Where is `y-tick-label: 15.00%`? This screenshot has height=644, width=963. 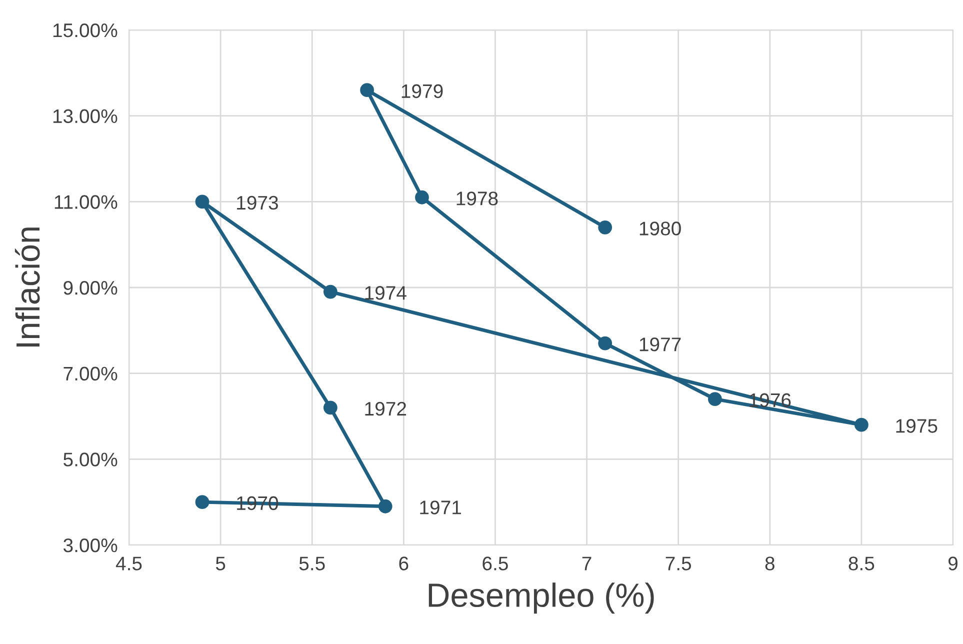
y-tick-label: 15.00% is located at coordinates (85, 30).